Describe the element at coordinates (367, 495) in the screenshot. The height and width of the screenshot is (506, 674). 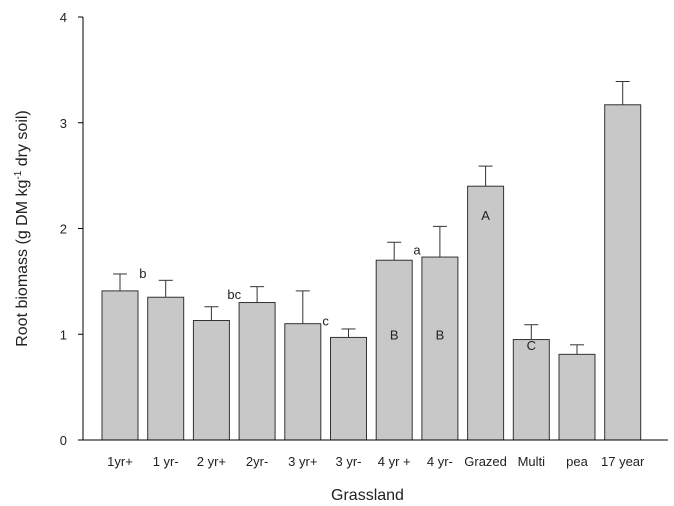
I see `x-axis-title: Grassland` at that location.